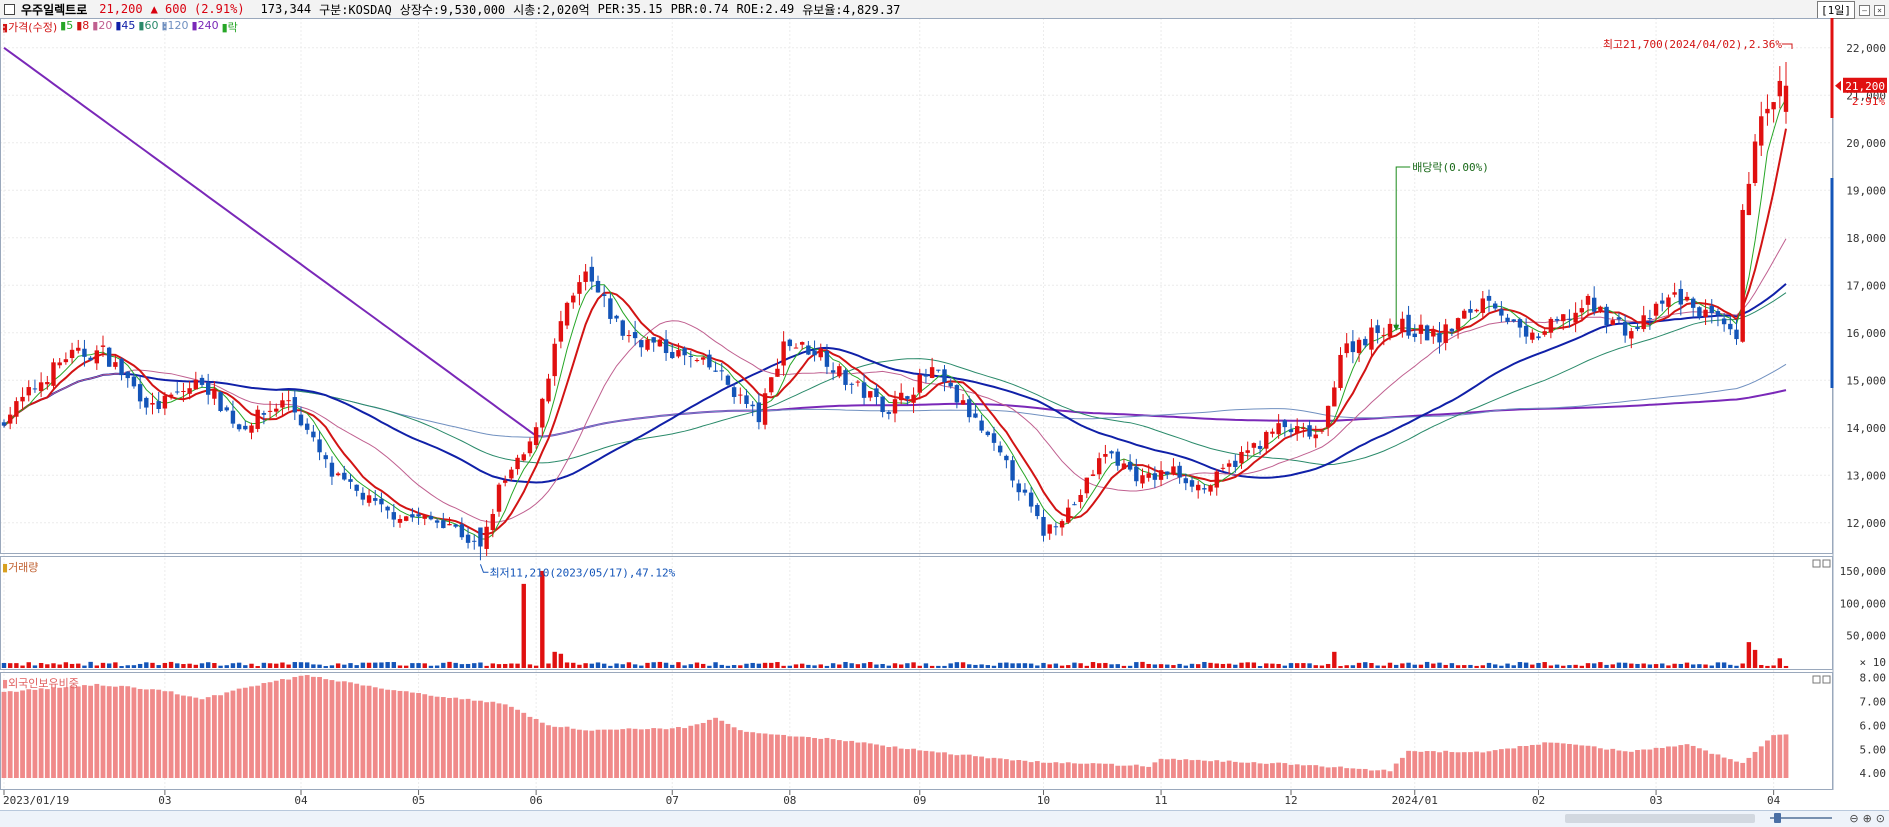  I want to click on legend-ma120: ▮120, so click(175, 25).